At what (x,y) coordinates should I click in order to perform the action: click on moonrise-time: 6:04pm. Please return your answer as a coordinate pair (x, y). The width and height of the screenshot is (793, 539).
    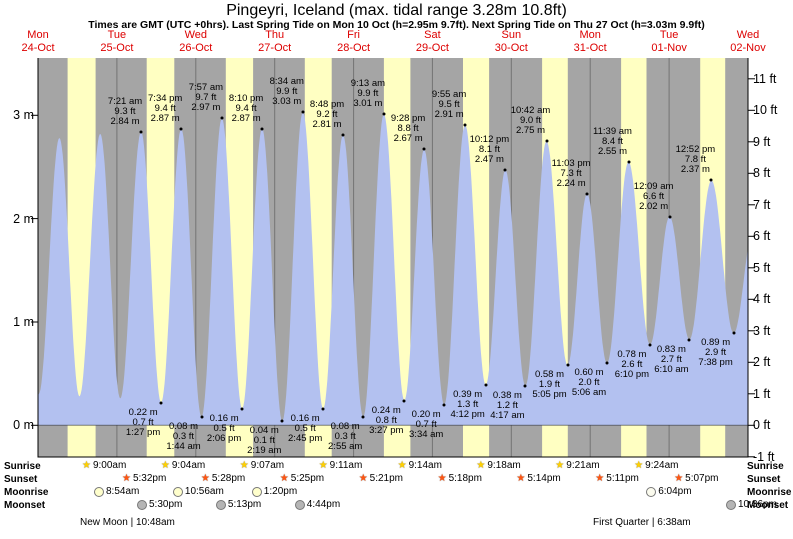
    Looking at the image, I should click on (669, 491).